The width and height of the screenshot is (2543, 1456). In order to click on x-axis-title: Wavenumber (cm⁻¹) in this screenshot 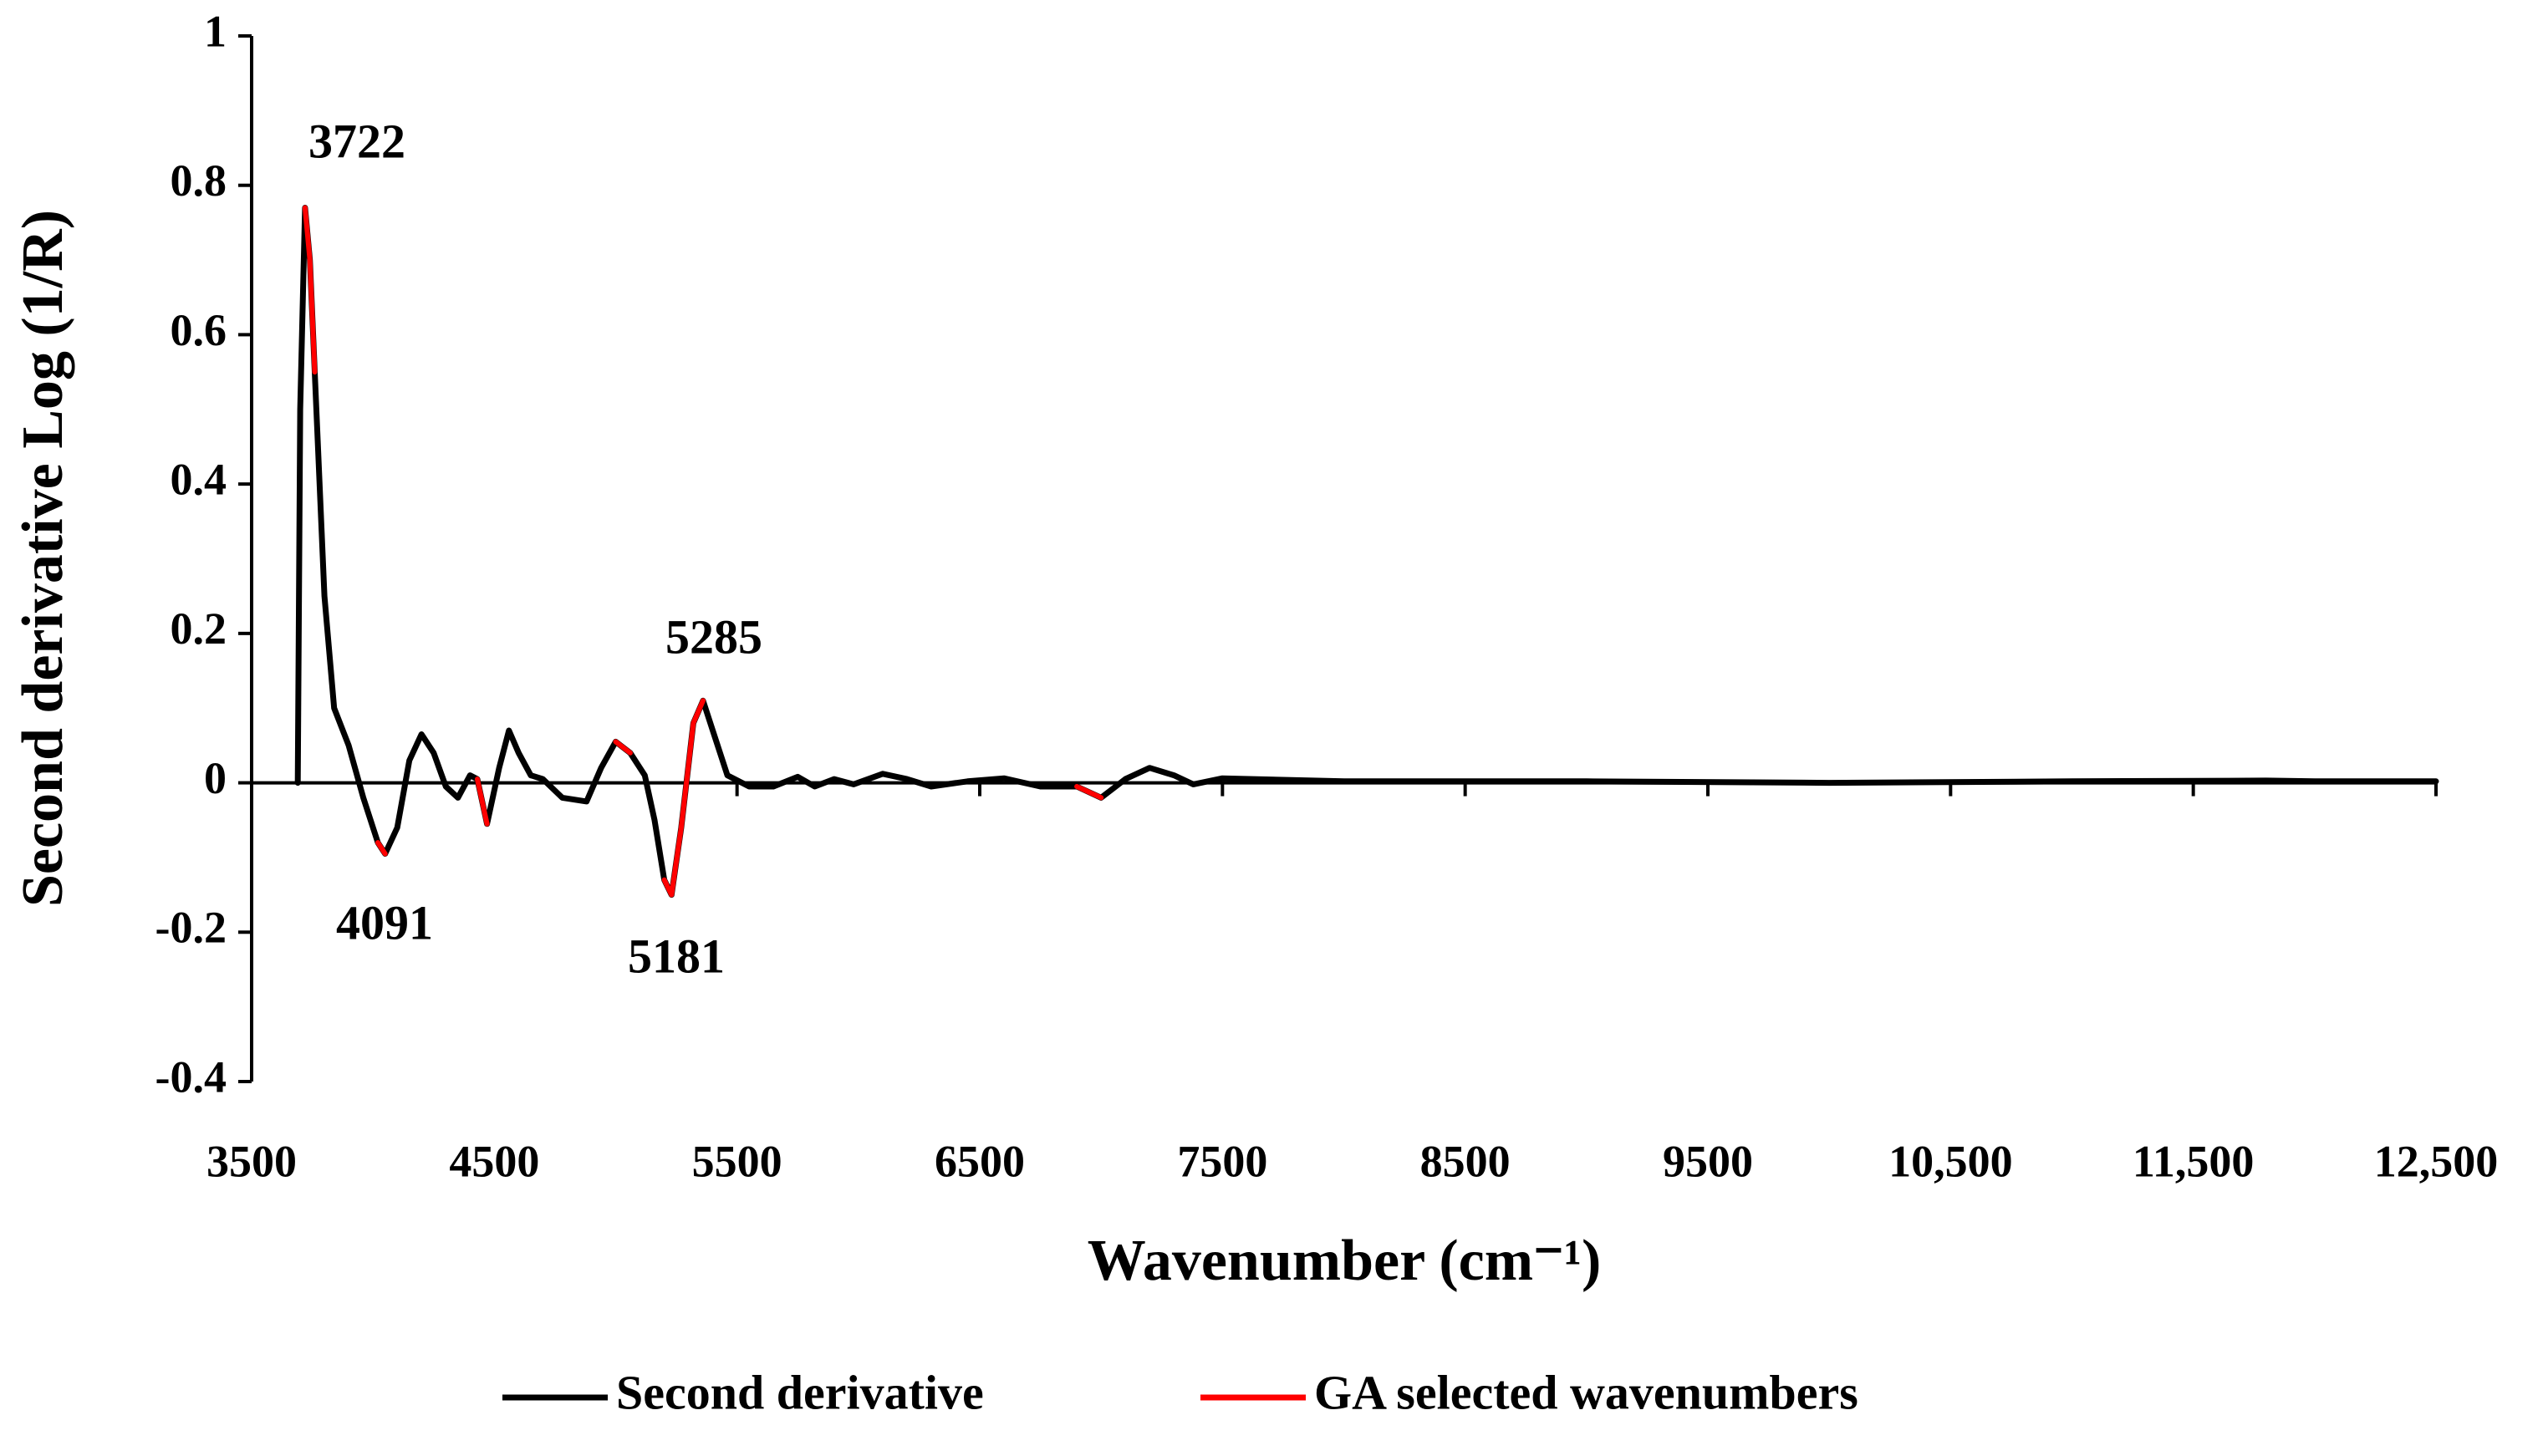, I will do `click(1345, 1261)`.